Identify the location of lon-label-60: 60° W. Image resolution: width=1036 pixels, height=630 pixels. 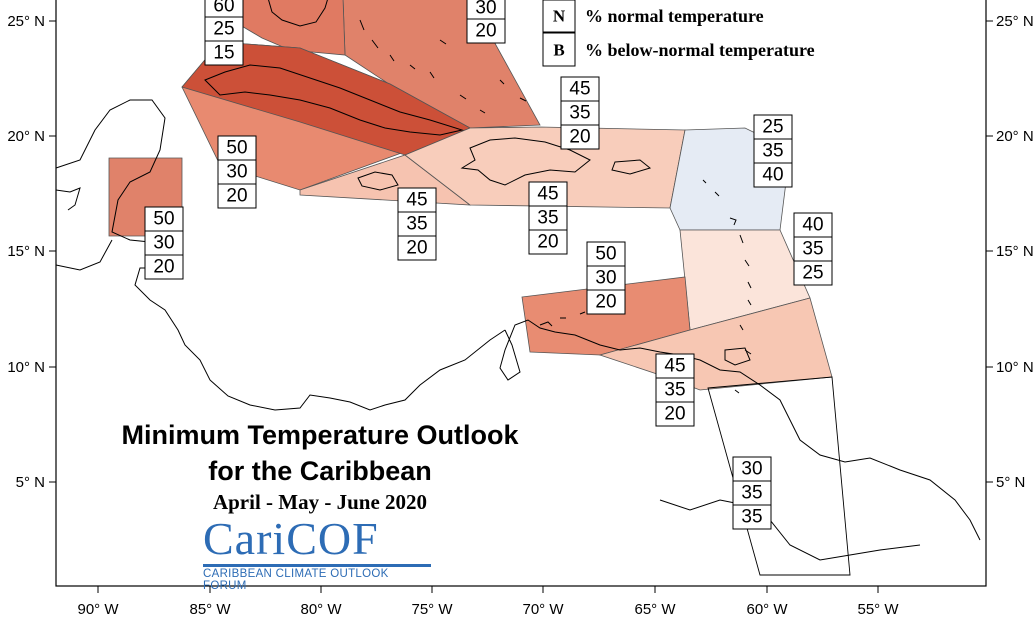
(767, 609).